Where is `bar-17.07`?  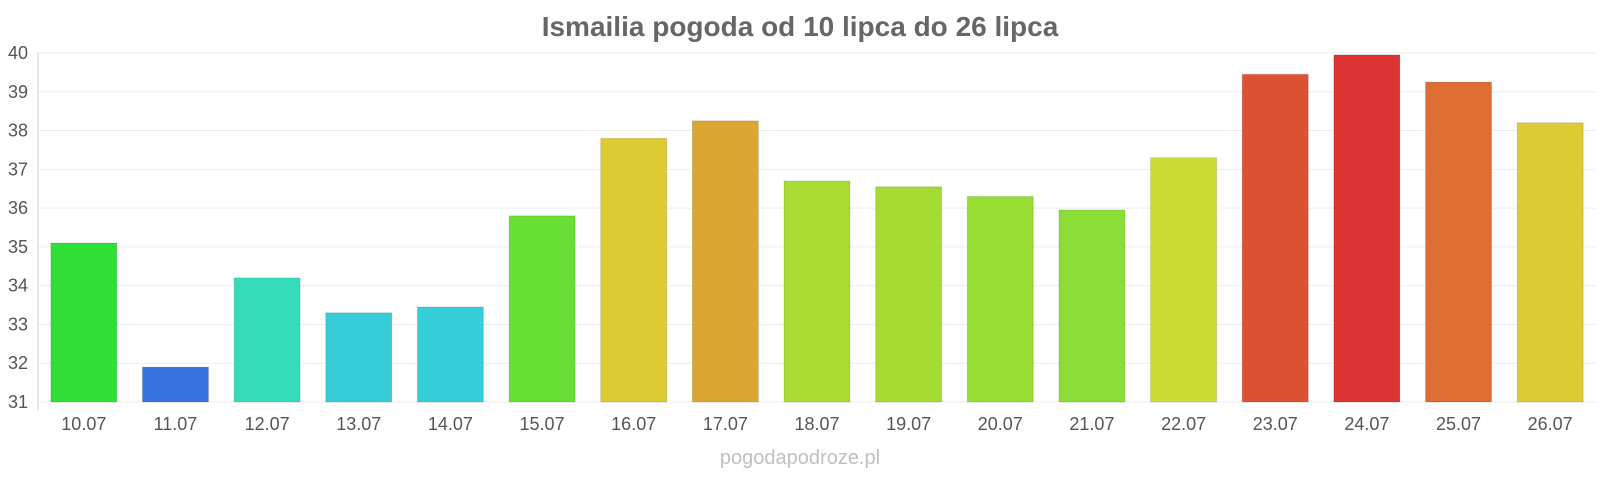
bar-17.07 is located at coordinates (725, 261).